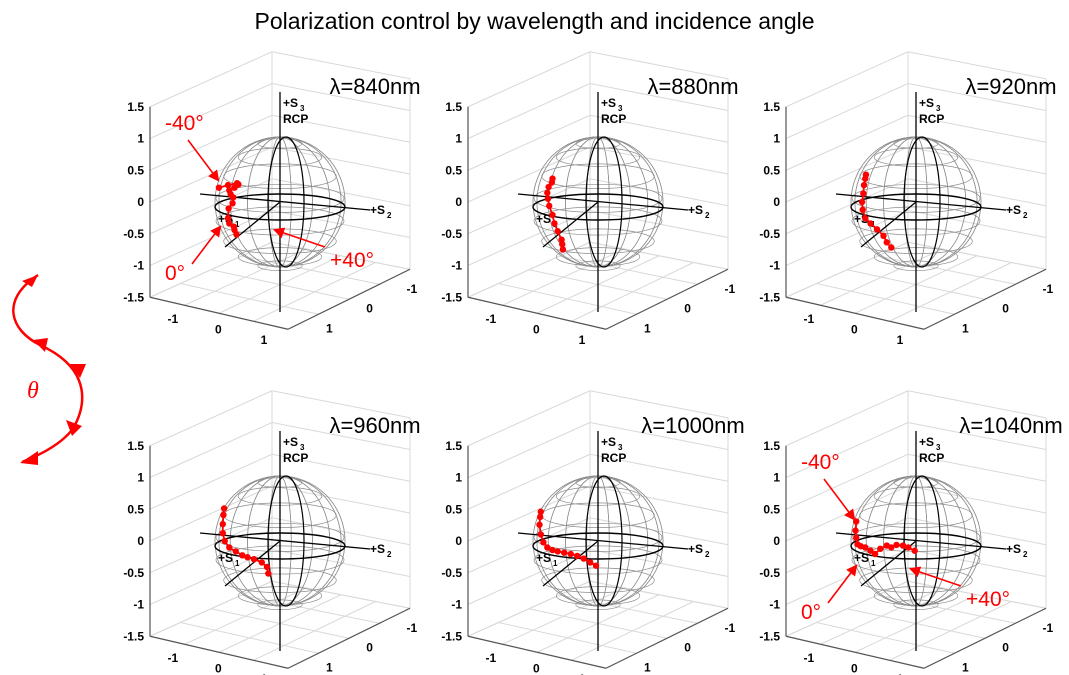 The width and height of the screenshot is (1069, 675). What do you see at coordinates (192, 147) in the screenshot?
I see `annotation: -40°` at bounding box center [192, 147].